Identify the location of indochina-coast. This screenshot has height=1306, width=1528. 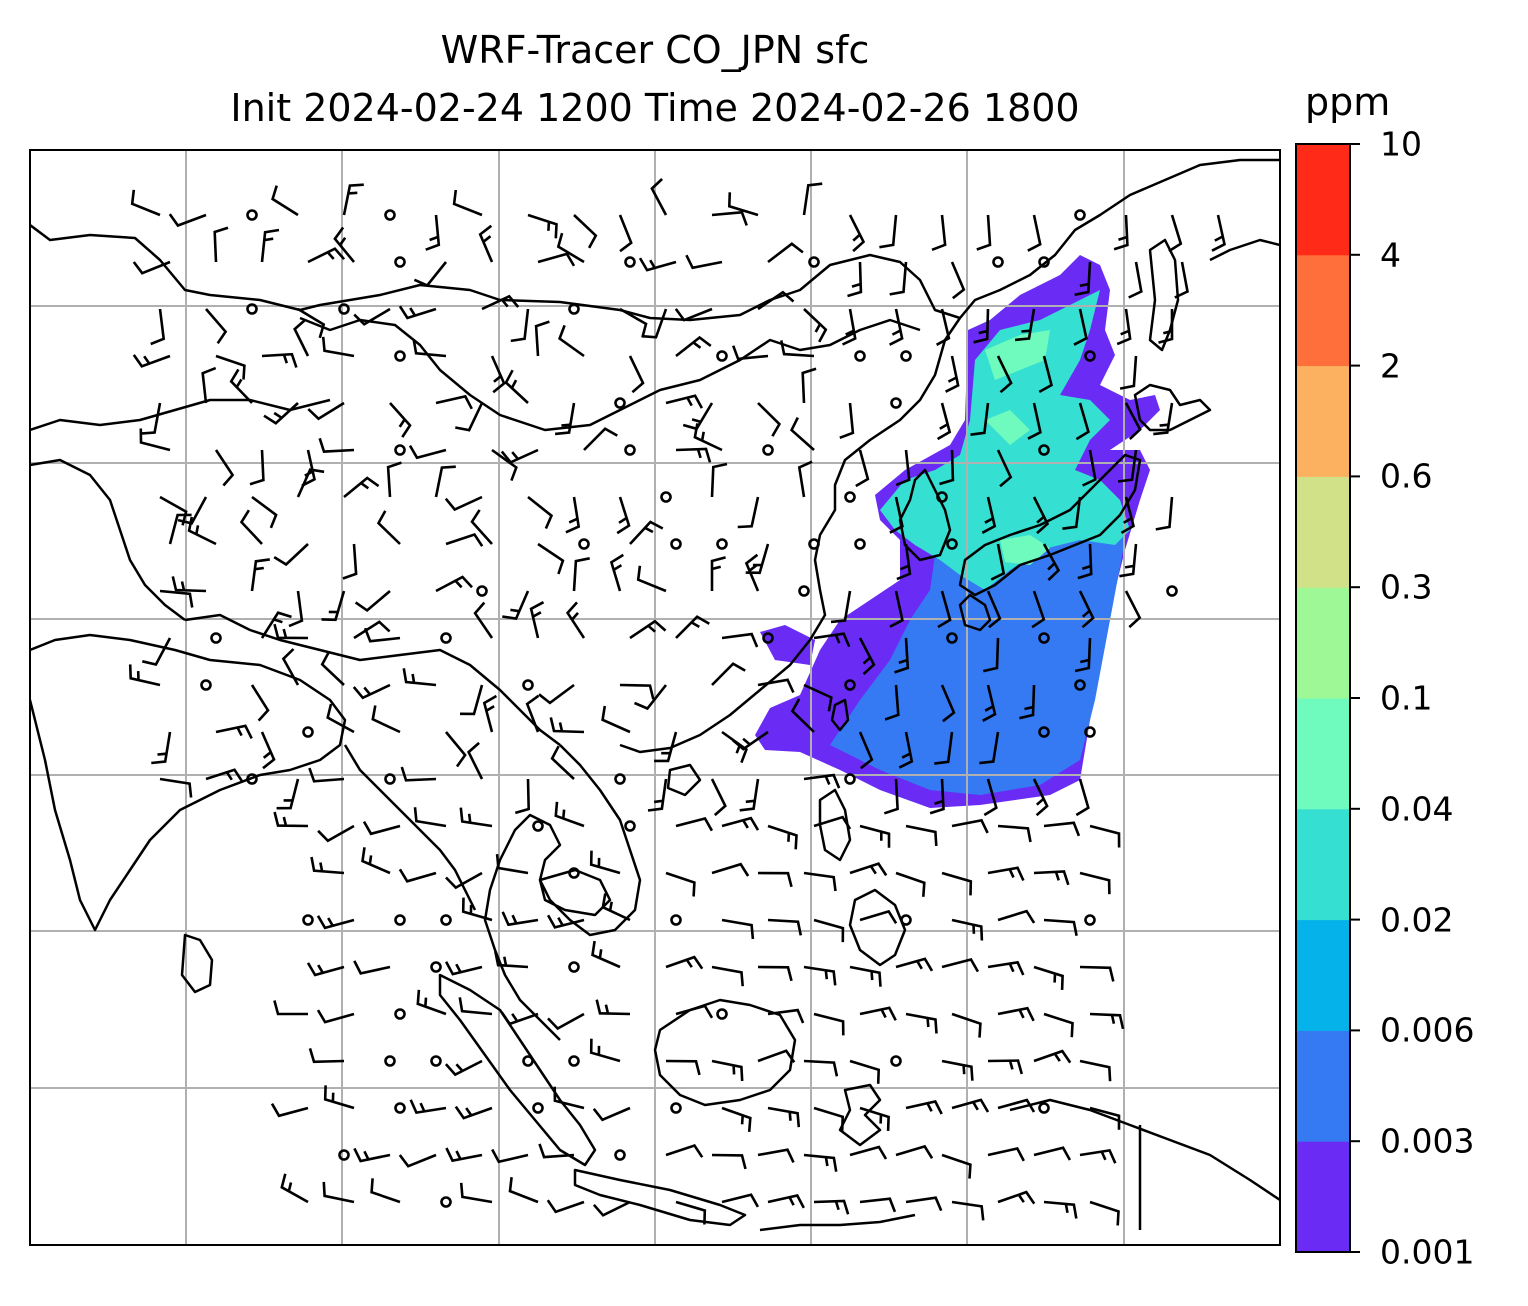
(562, 892).